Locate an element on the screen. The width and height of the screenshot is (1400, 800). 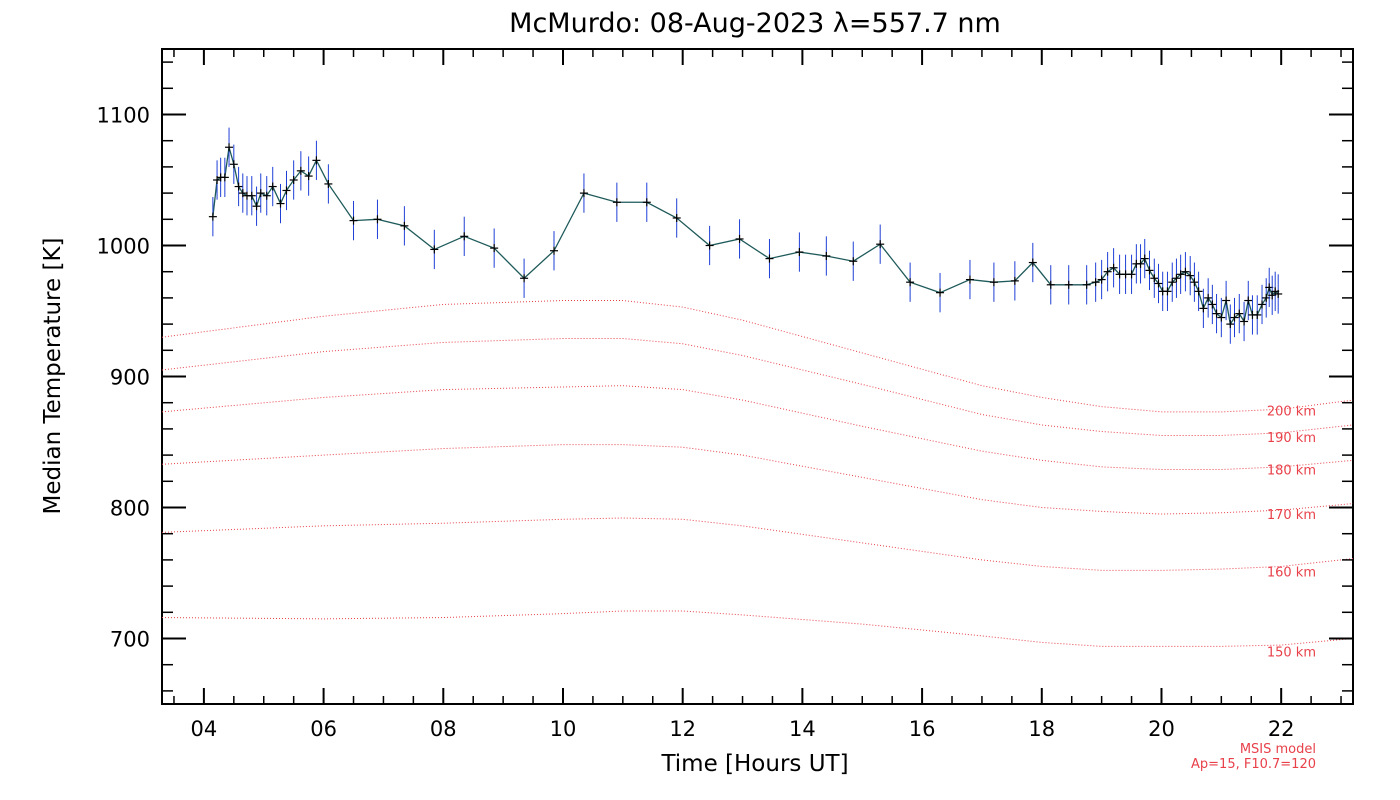
msis-note: MSIS model is located at coordinates (1278, 749).